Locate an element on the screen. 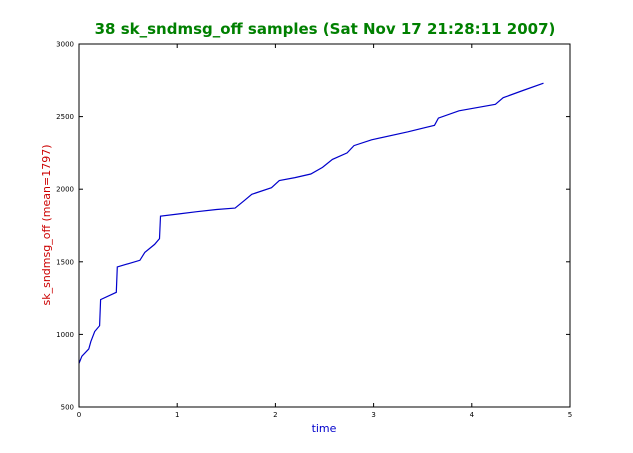 The height and width of the screenshot is (453, 633). x-tick-label-5: 5 is located at coordinates (570, 415).